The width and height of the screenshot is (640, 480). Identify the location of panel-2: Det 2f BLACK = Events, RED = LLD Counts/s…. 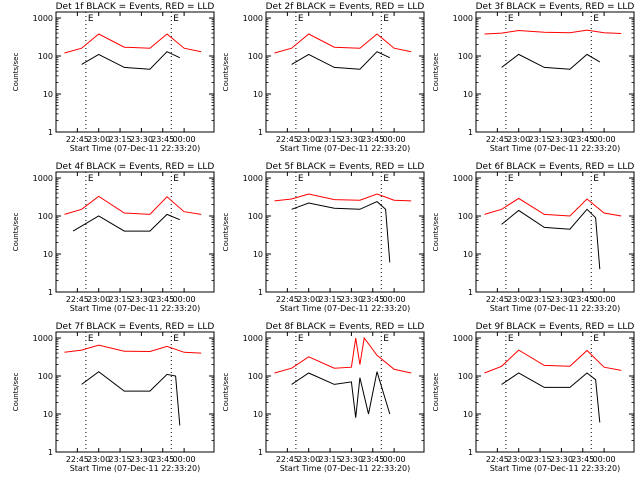
(323, 77).